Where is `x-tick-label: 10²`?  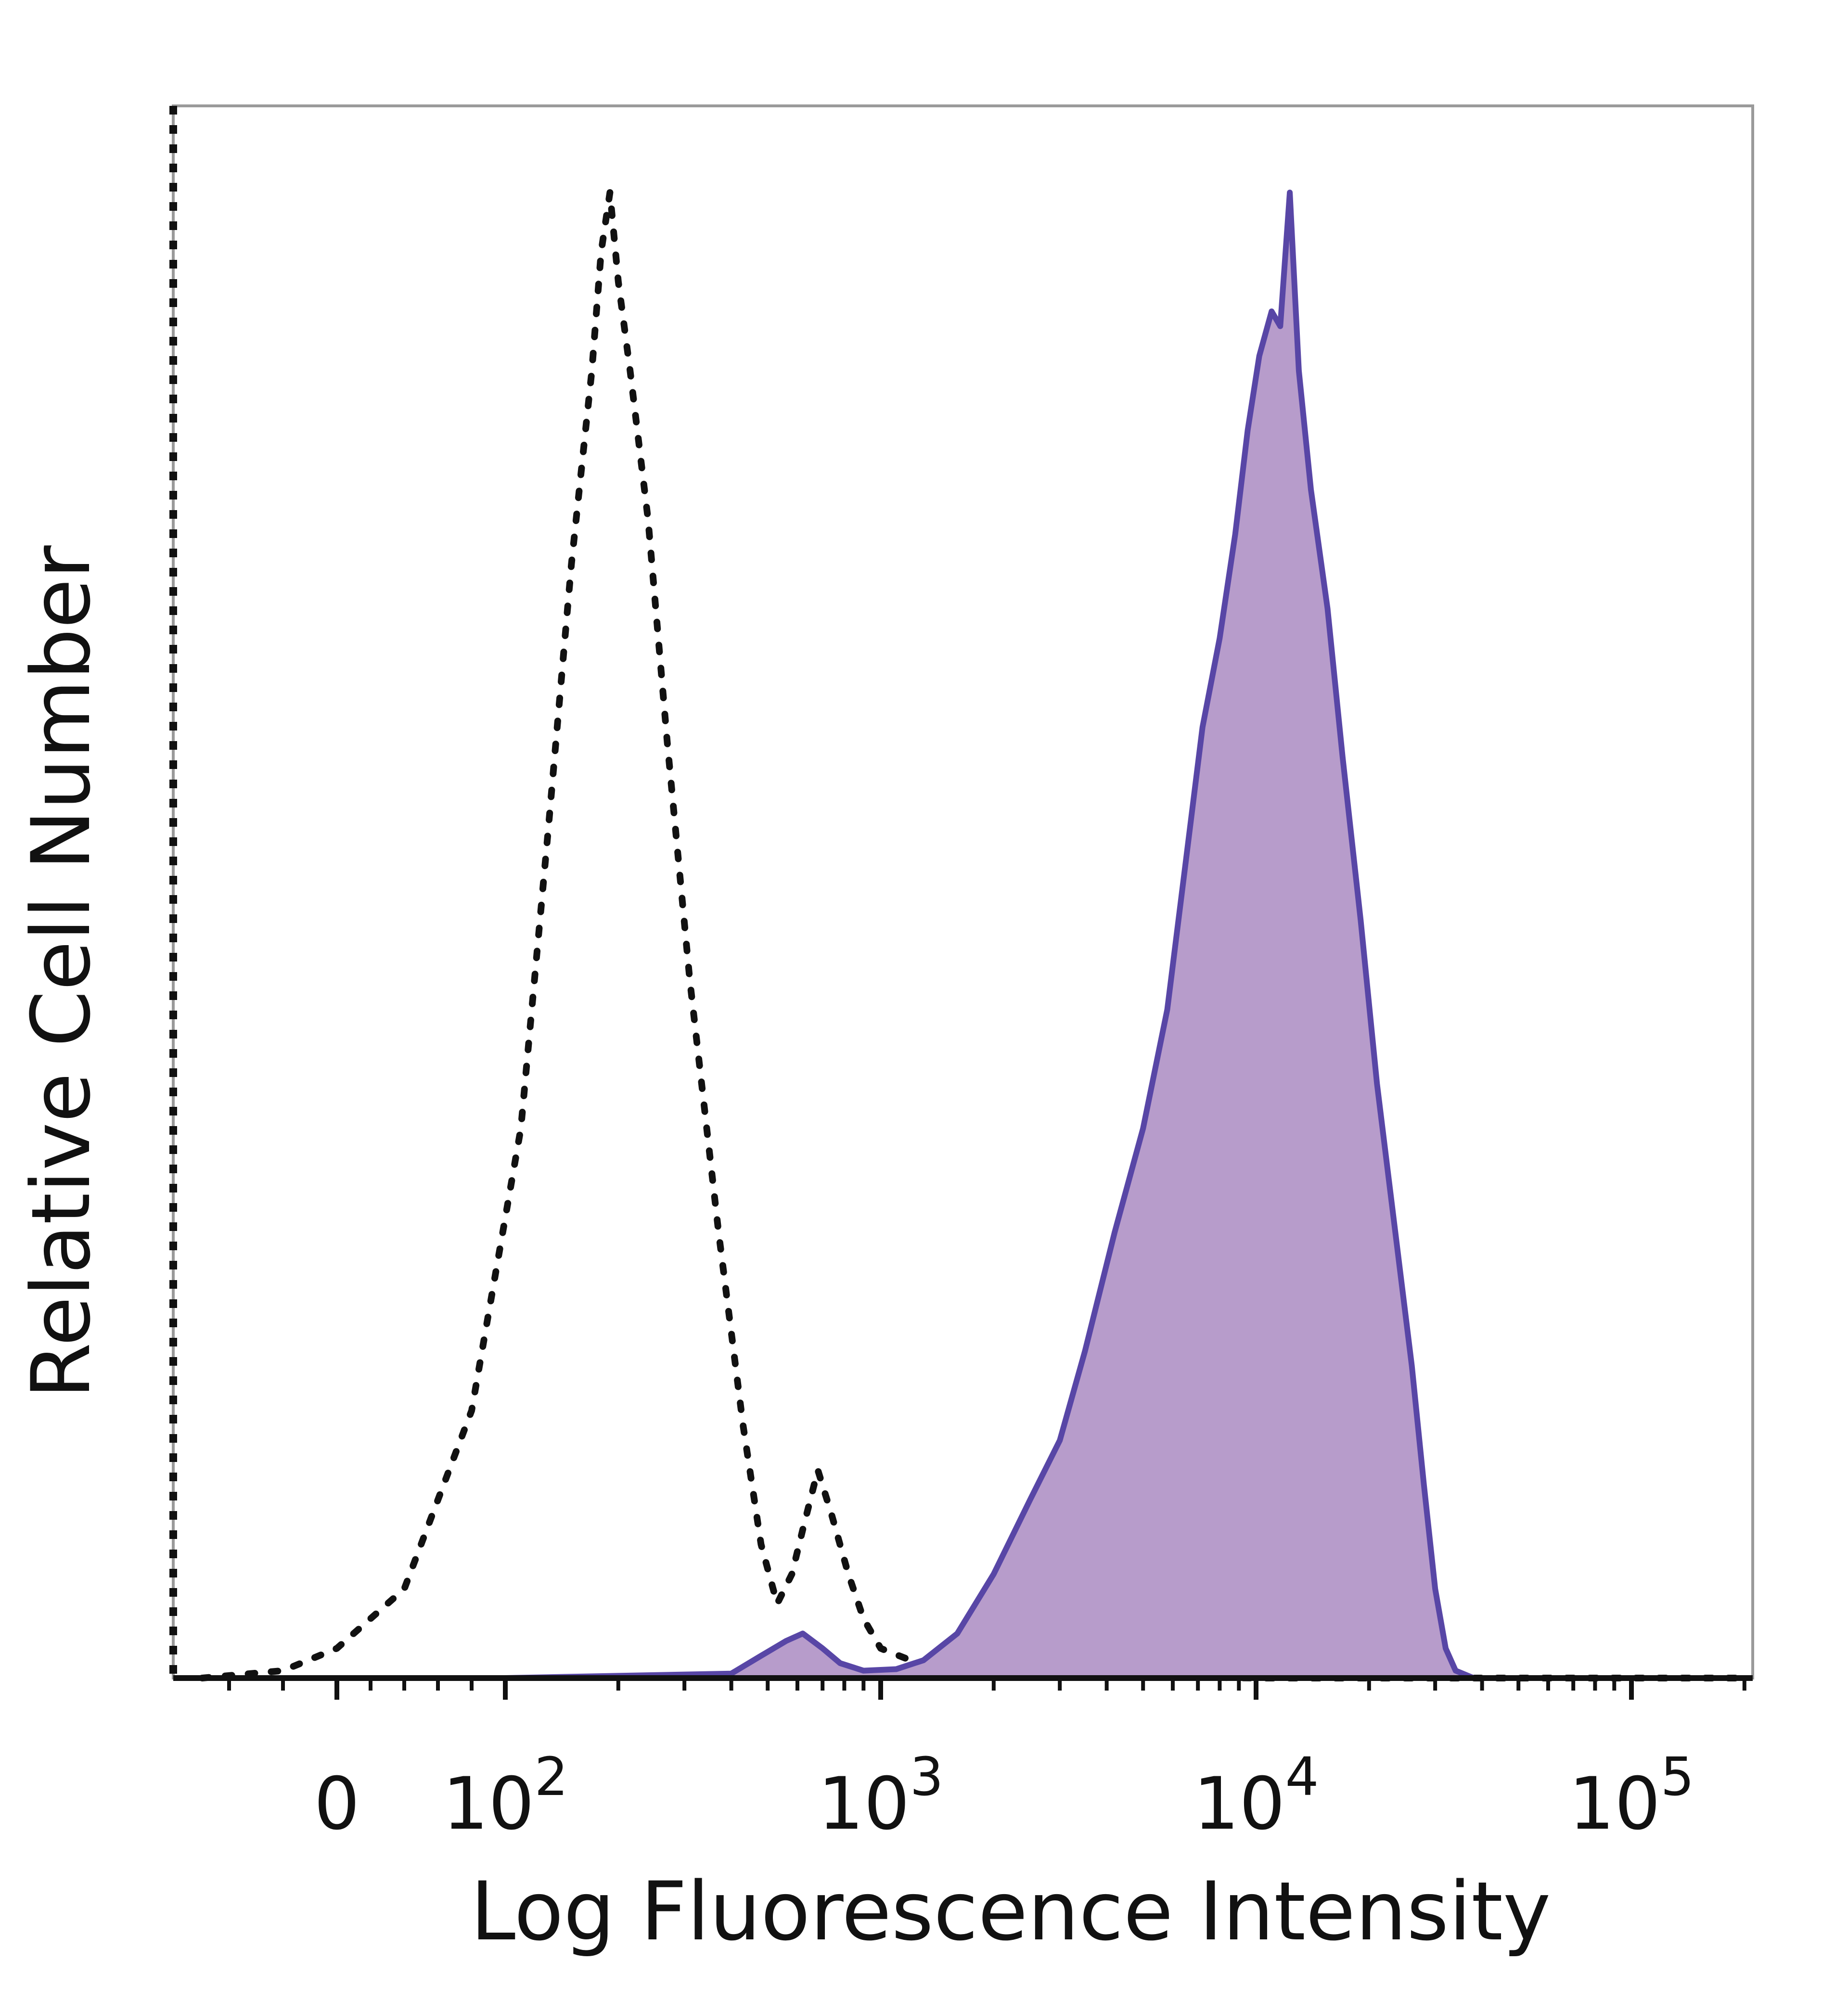
x-tick-label: 10² is located at coordinates (505, 1796).